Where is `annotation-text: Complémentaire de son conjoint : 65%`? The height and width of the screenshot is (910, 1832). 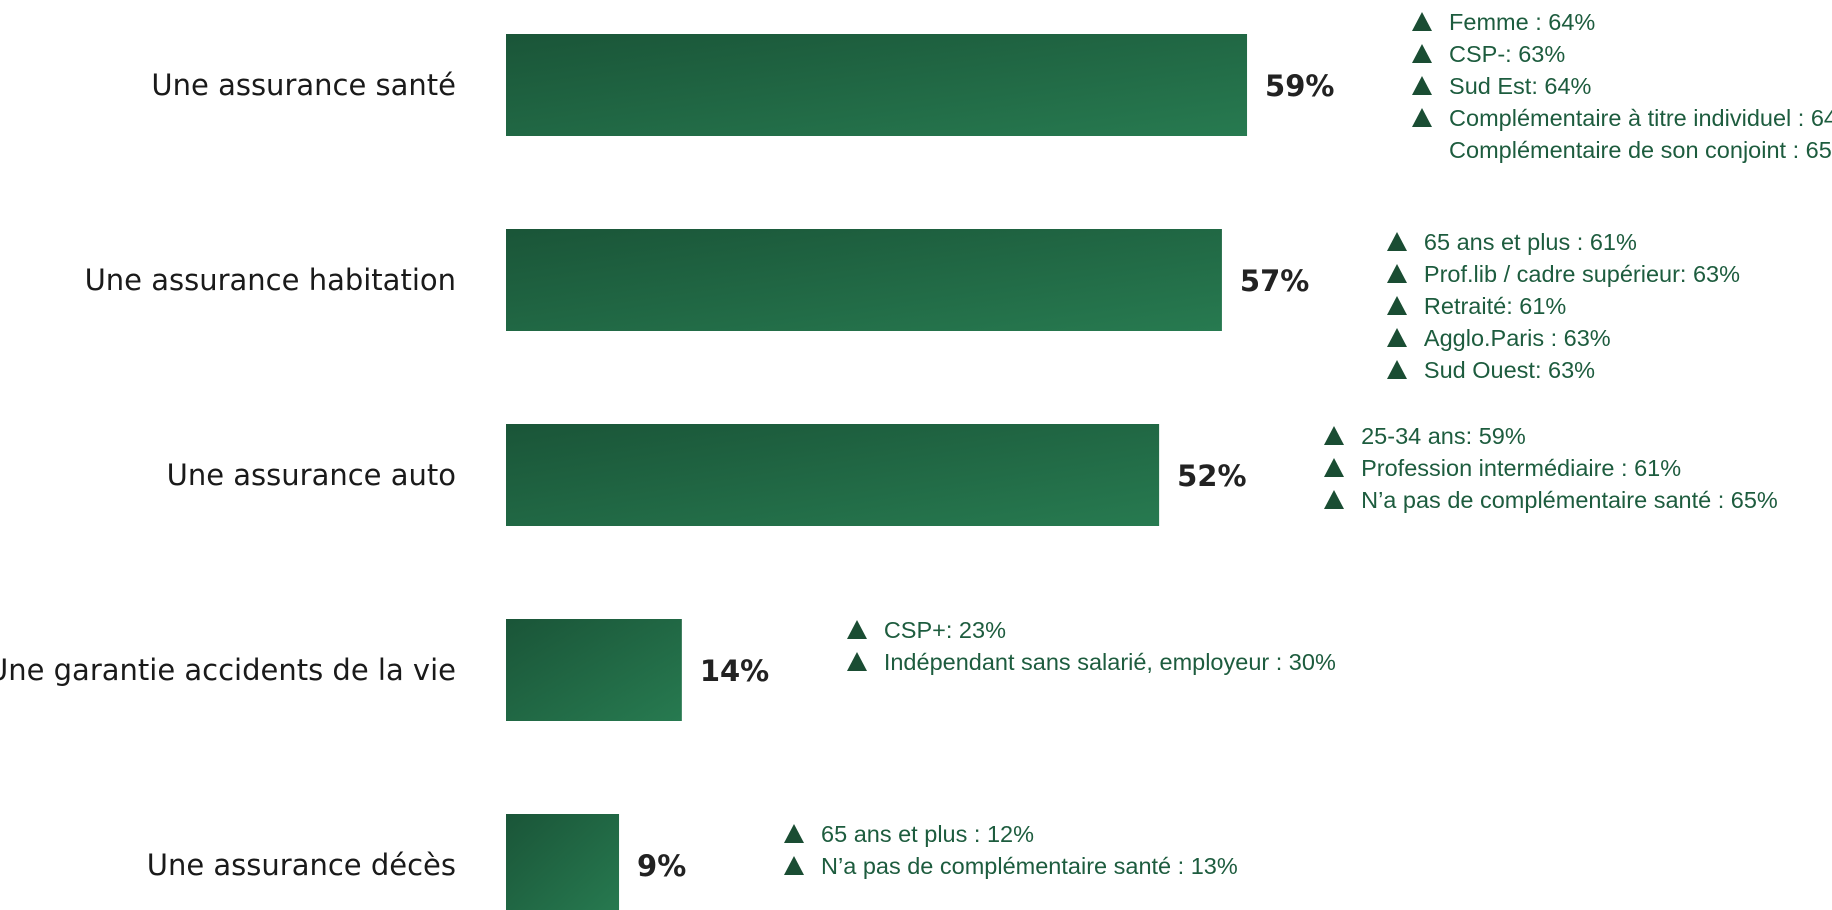 annotation-text: Complémentaire de son conjoint : 65% is located at coordinates (1640, 150).